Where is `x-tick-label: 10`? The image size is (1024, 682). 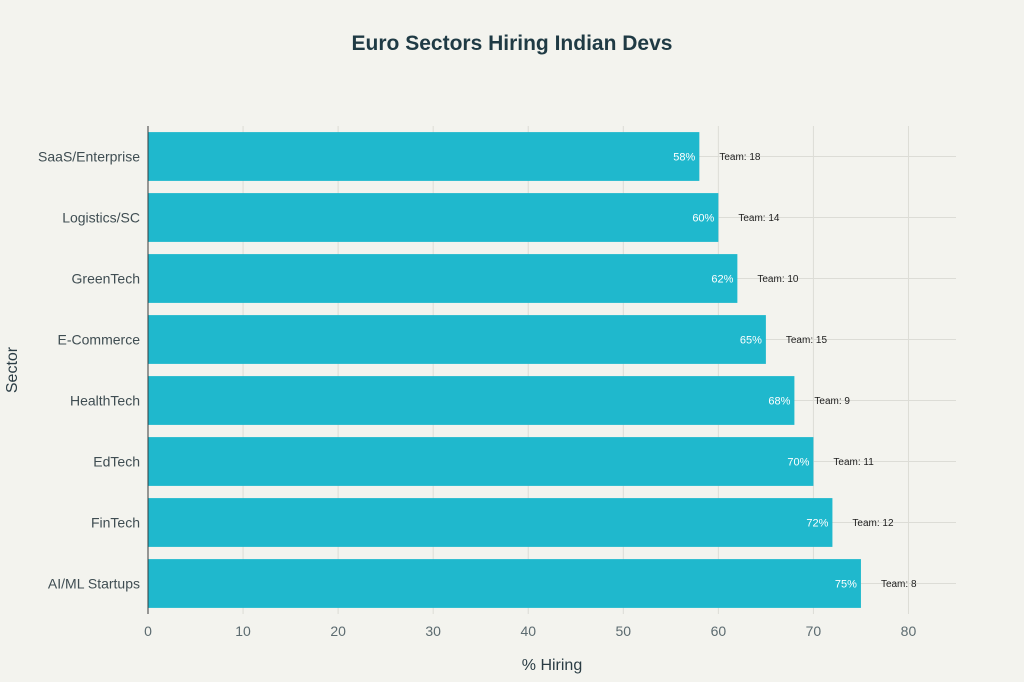 x-tick-label: 10 is located at coordinates (243, 631).